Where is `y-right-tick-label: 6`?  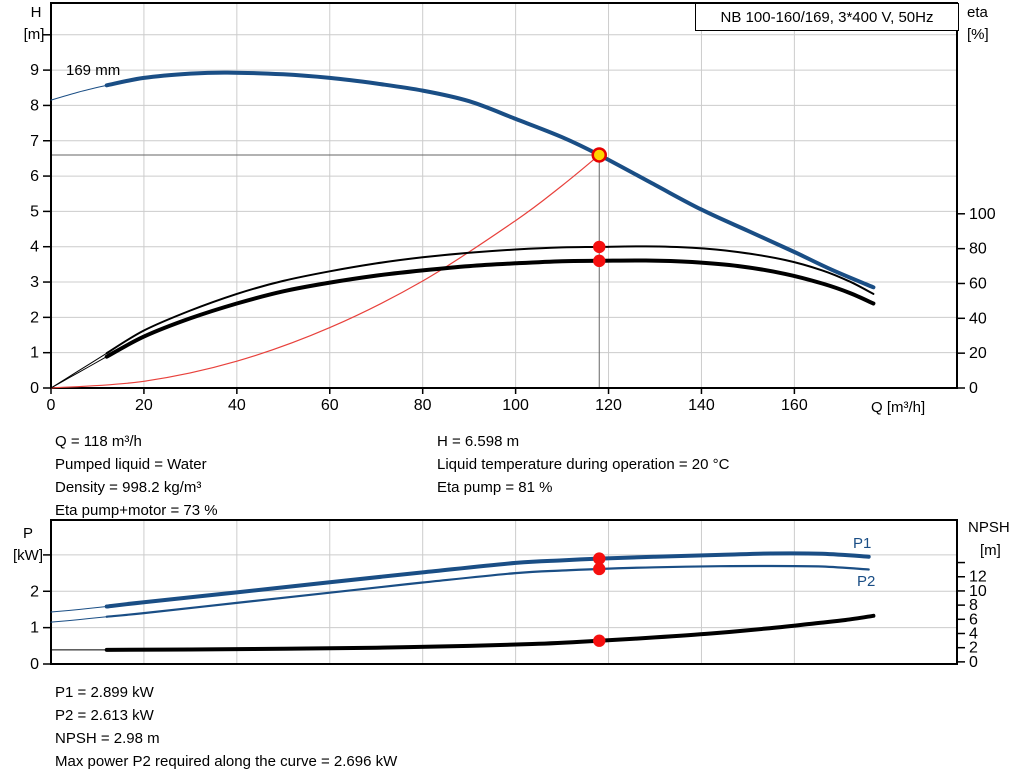 y-right-tick-label: 6 is located at coordinates (973, 619).